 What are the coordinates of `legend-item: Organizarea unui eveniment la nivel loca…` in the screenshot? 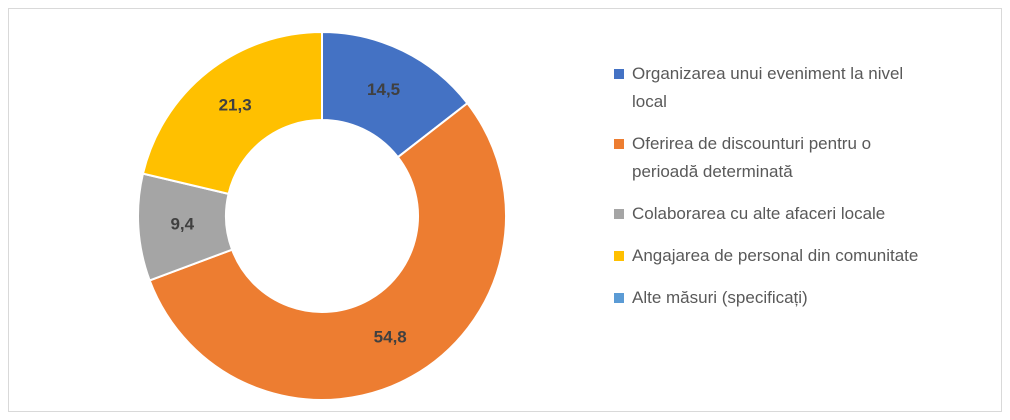 It's located at (774, 88).